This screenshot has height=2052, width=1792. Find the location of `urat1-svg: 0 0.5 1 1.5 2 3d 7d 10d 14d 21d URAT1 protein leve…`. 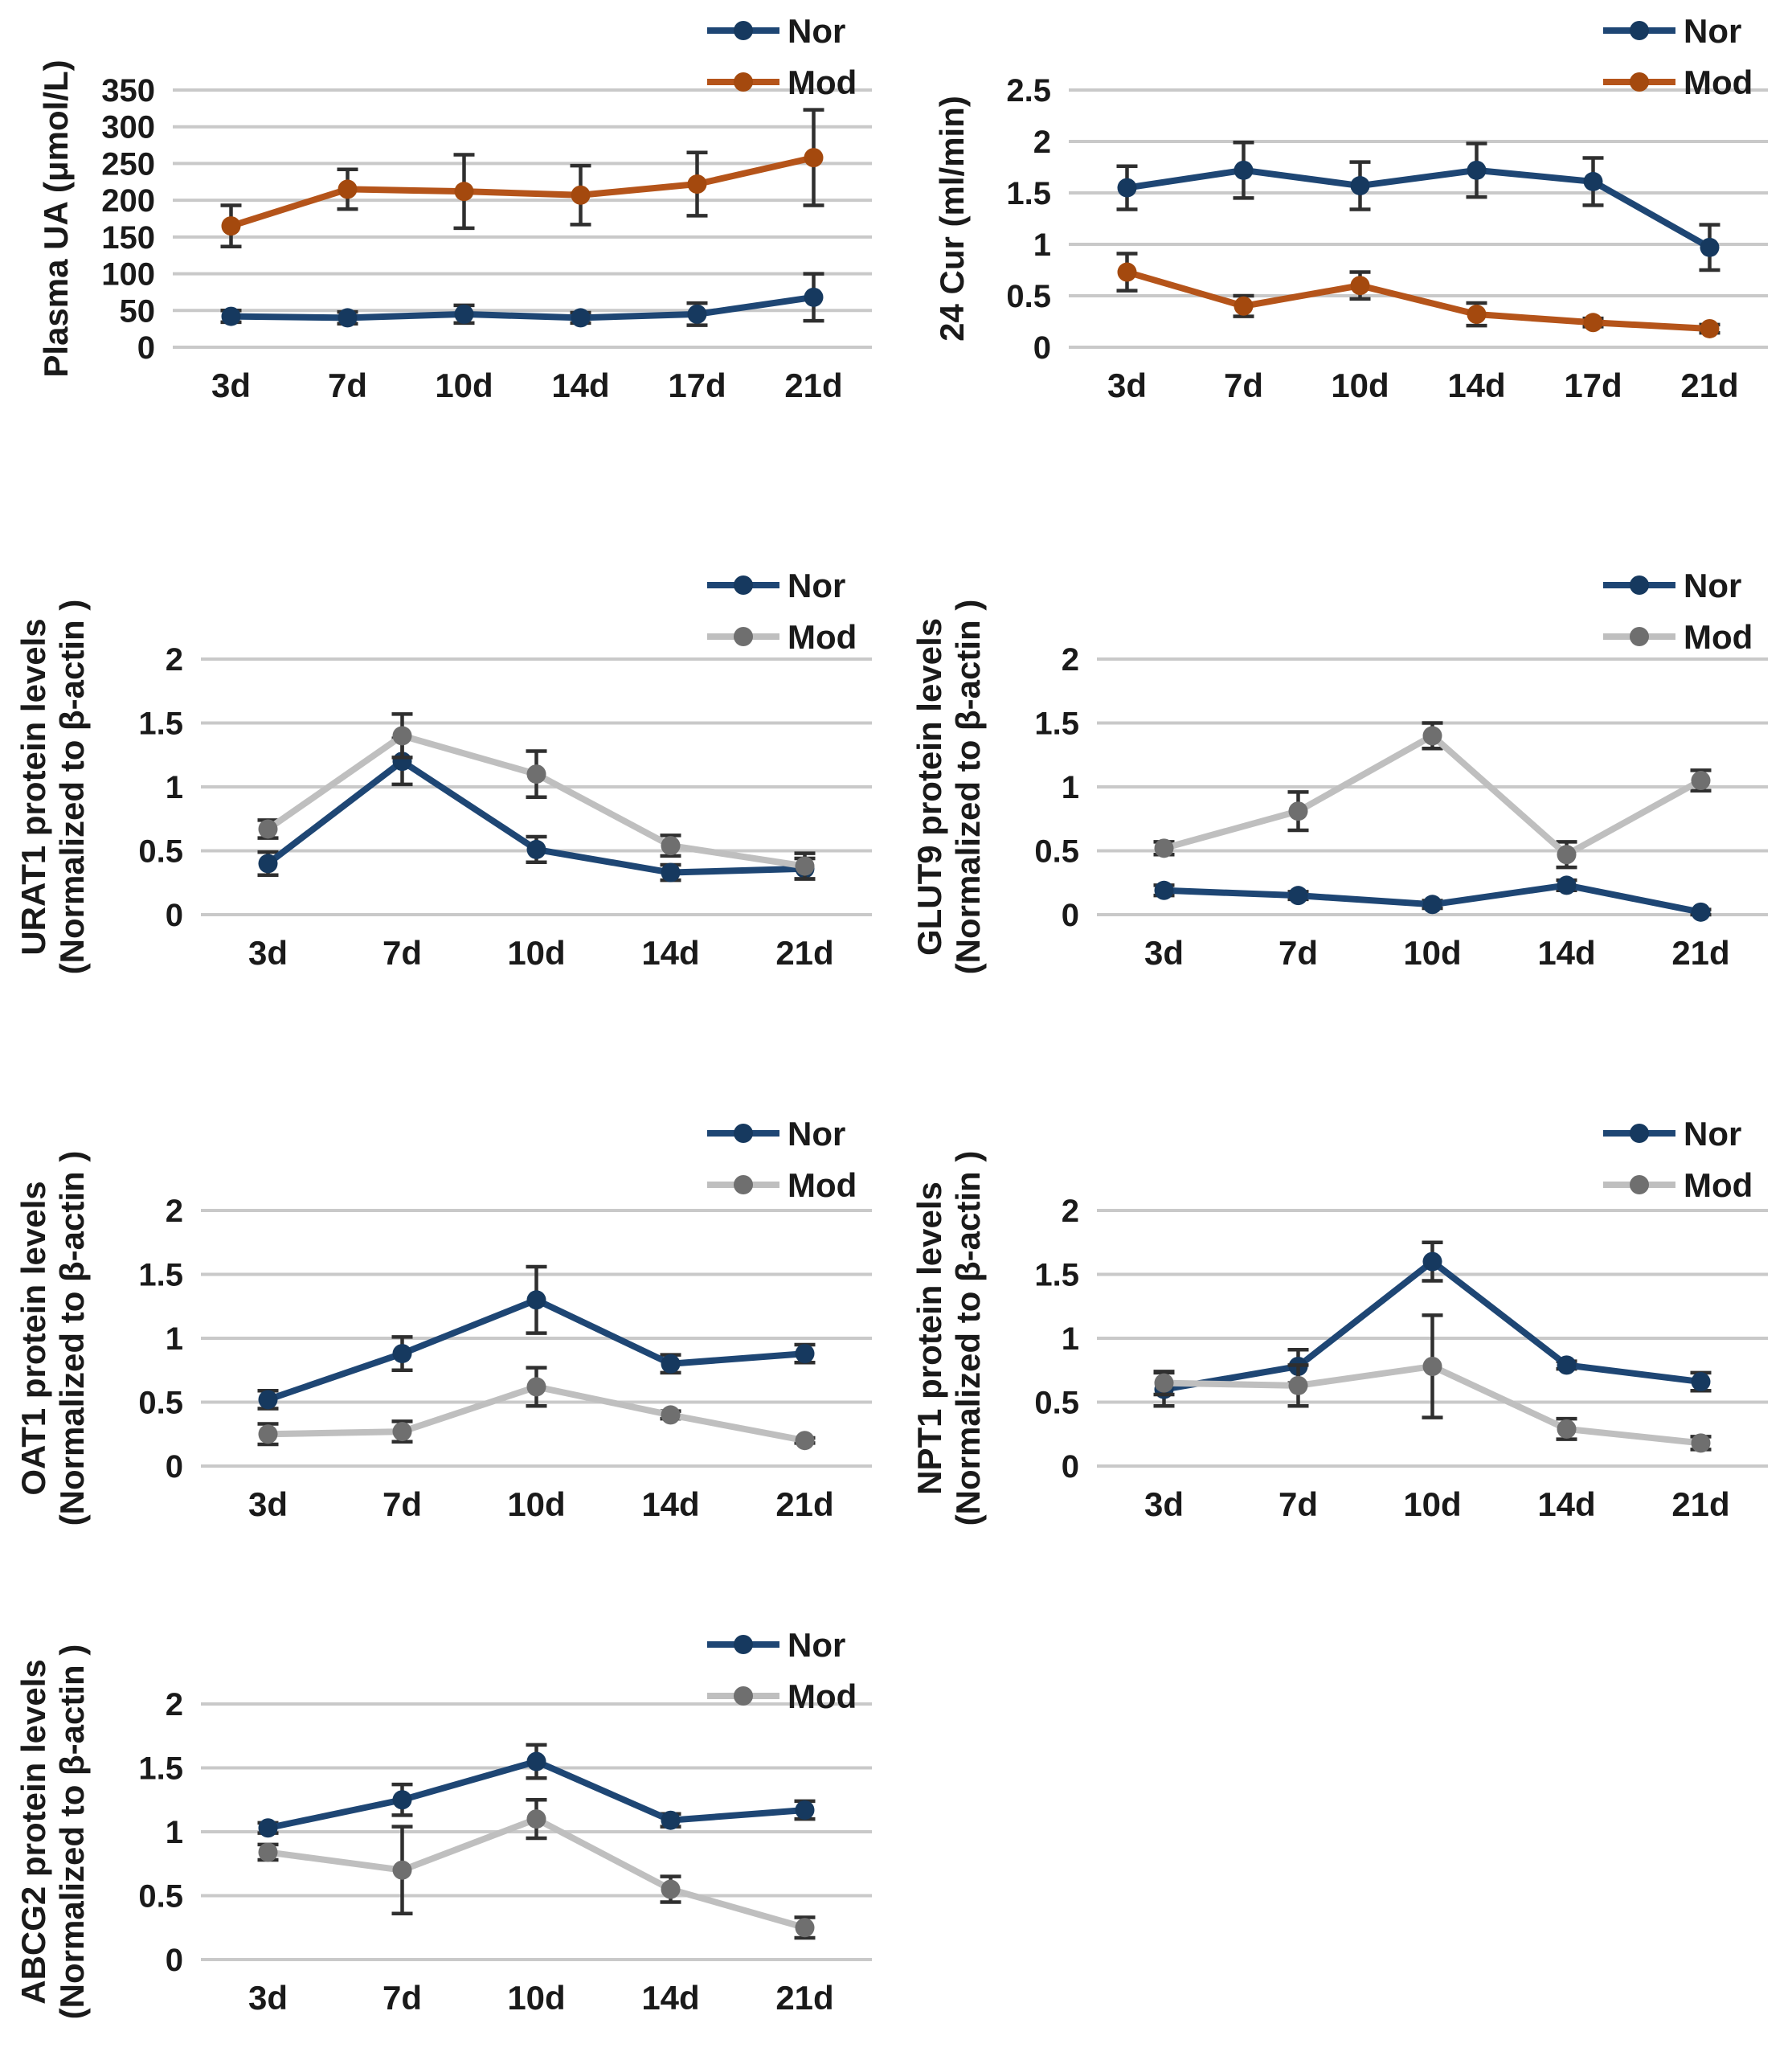

urat1-svg: 0 0.5 1 1.5 2 3d 7d 10d 14d 21d URAT1 protein leve… is located at coordinates (443, 770).